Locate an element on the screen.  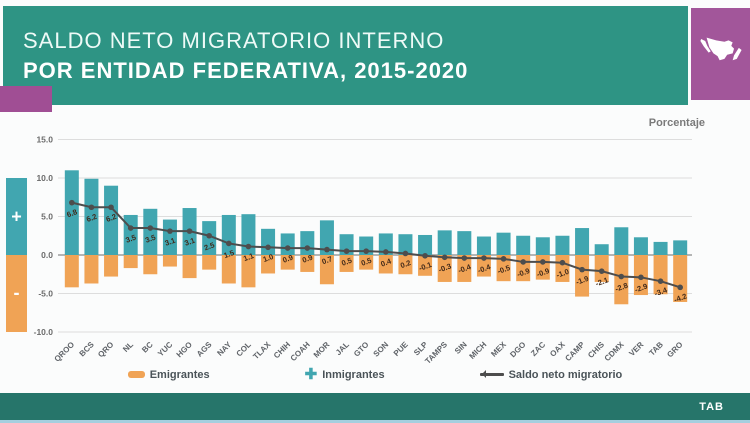
legend-label-saldo: Saldo neto migratorio is located at coordinates (565, 374).